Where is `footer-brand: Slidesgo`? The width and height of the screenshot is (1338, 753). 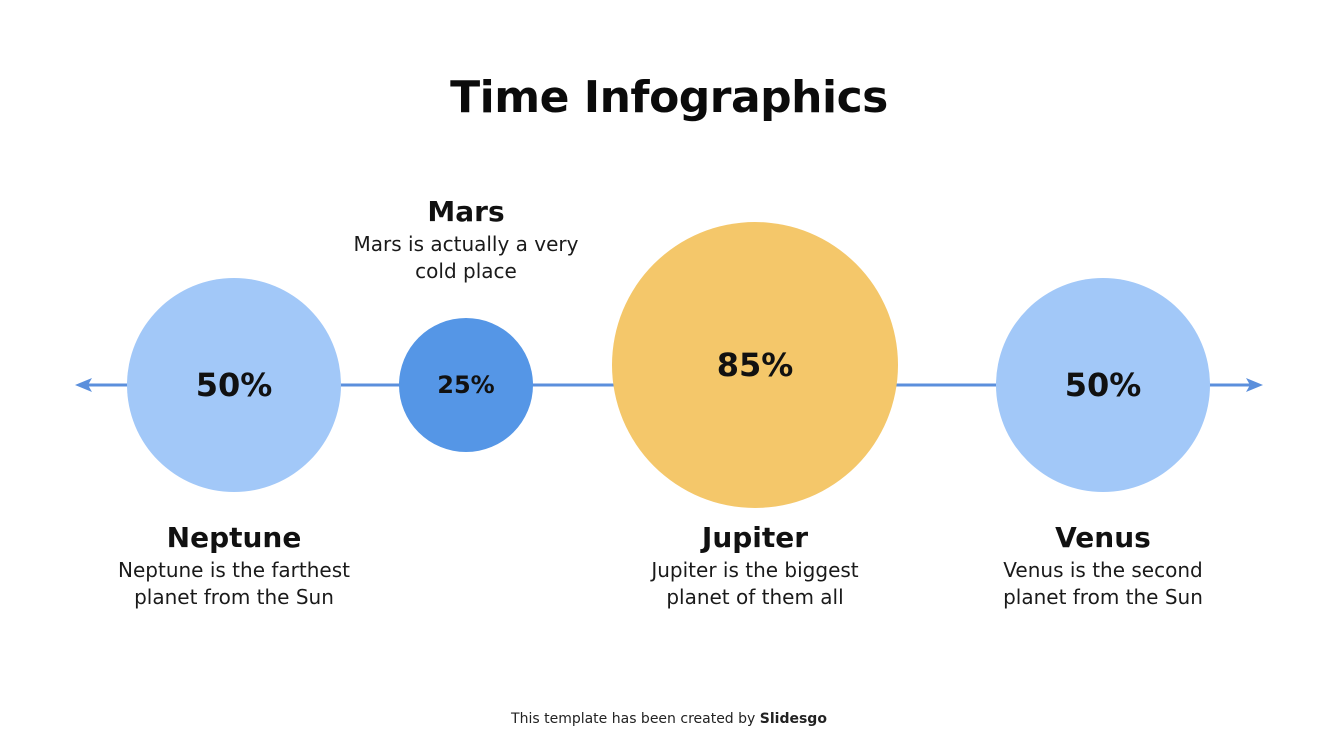
footer-brand: Slidesgo is located at coordinates (793, 719).